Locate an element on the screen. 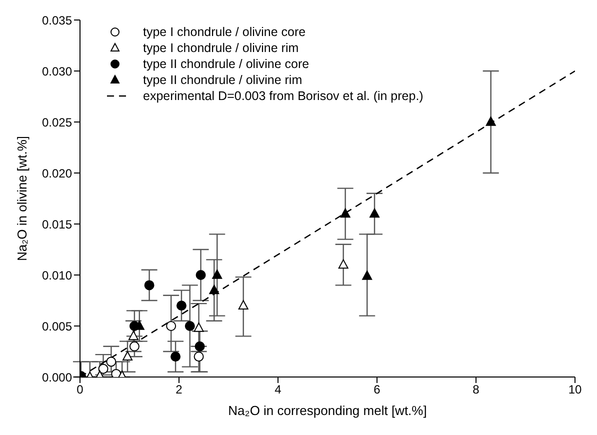 This screenshot has height=435, width=597. y-tick-label: 0.025 is located at coordinates (57, 122).